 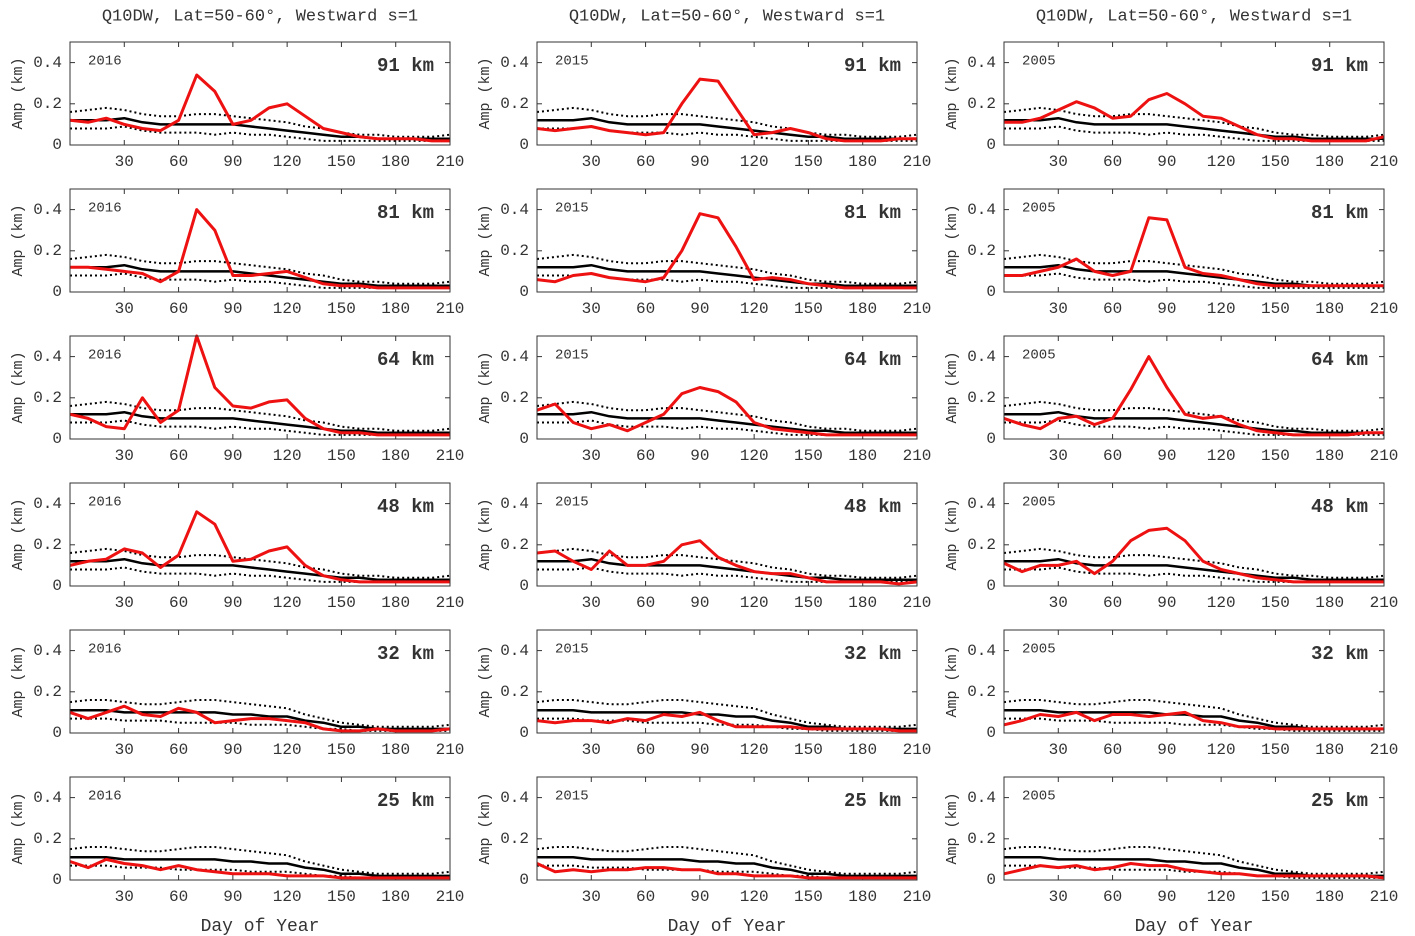 I want to click on year-label: 2015, so click(x=572, y=356).